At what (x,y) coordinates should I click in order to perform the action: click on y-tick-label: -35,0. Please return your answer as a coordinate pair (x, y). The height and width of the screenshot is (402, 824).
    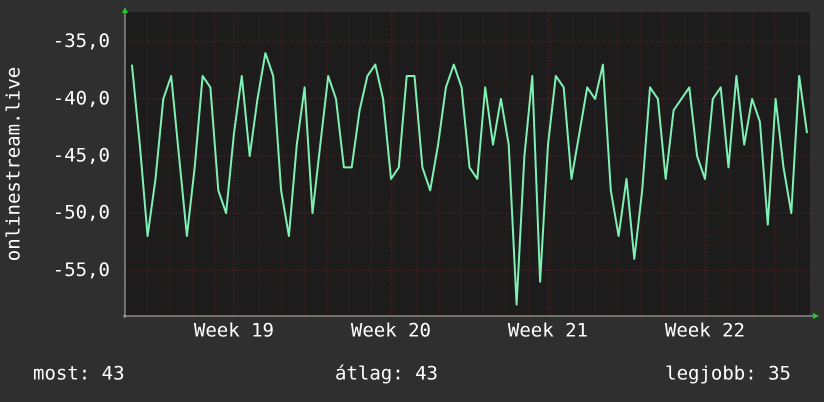
    Looking at the image, I should click on (81, 41).